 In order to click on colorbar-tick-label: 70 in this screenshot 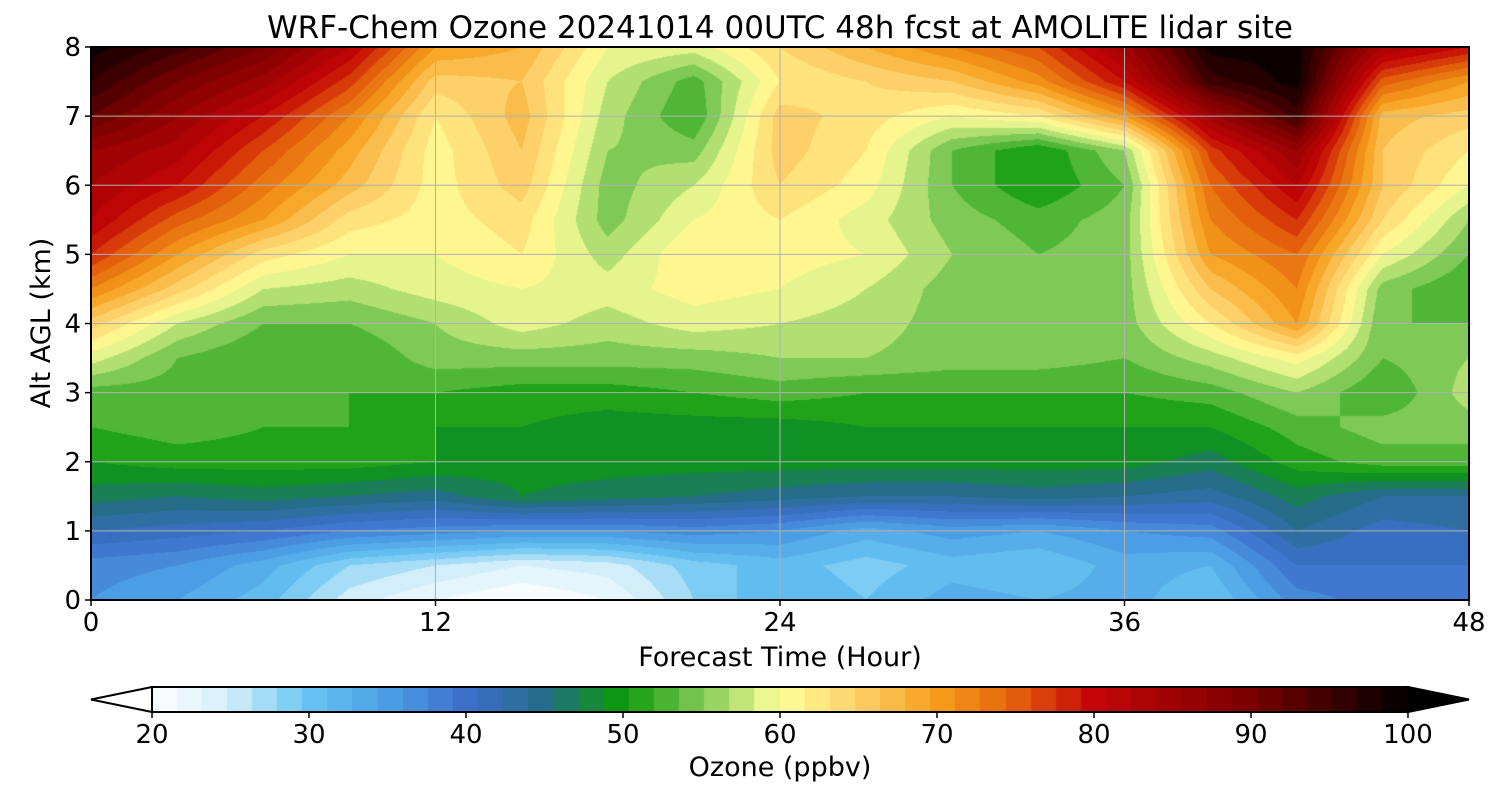, I will do `click(936, 735)`.